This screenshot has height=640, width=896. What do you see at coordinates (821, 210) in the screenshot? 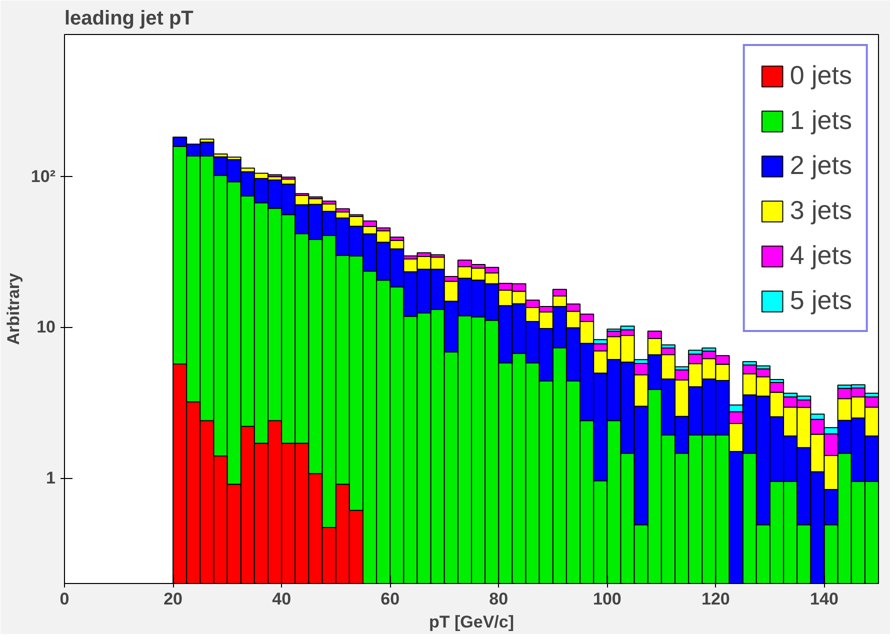
I see `legend-label: 3 jets` at bounding box center [821, 210].